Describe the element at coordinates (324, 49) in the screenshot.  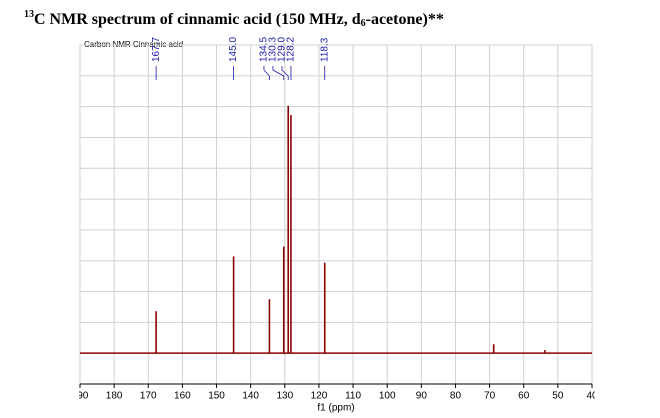
I see `peak-label: 118.3` at that location.